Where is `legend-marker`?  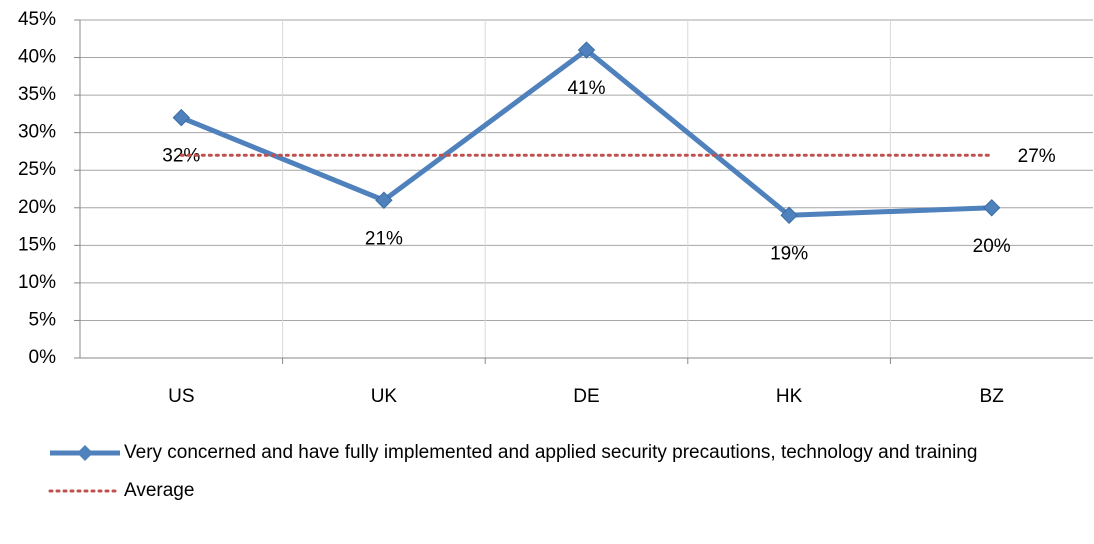
legend-marker is located at coordinates (85, 453).